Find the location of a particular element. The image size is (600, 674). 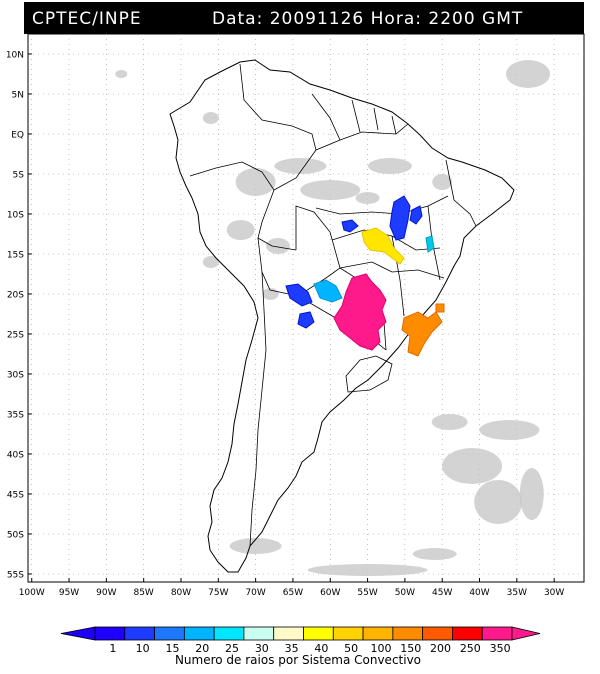

legend-label: 30 is located at coordinates (262, 648).